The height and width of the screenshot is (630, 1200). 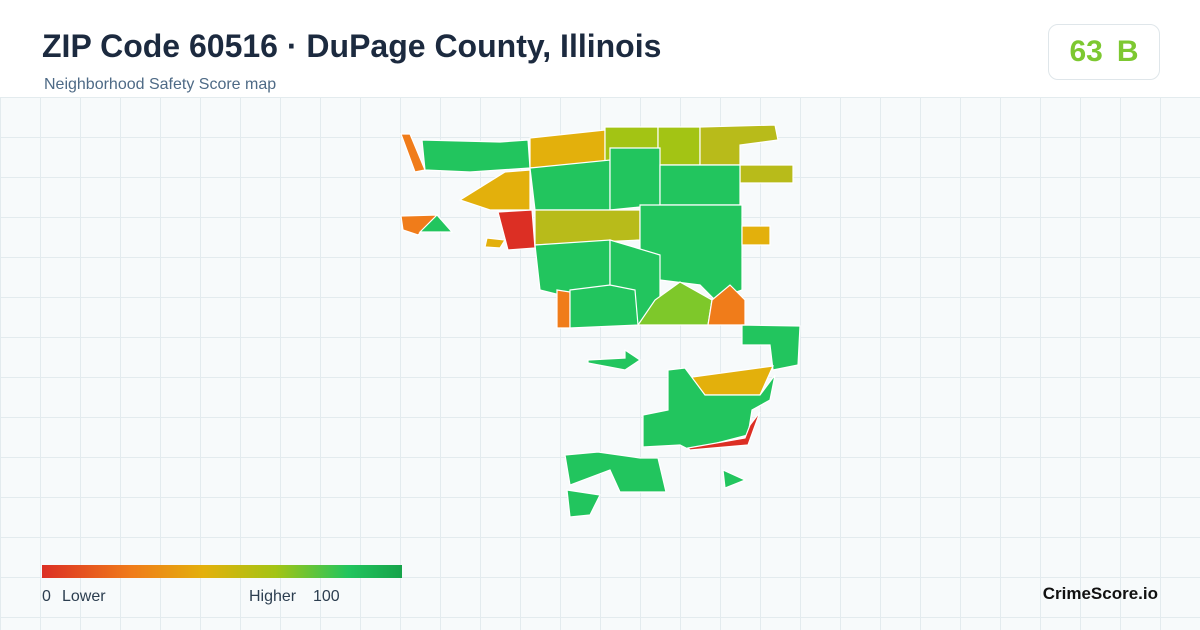 What do you see at coordinates (222, 571) in the screenshot?
I see `legend-gradient` at bounding box center [222, 571].